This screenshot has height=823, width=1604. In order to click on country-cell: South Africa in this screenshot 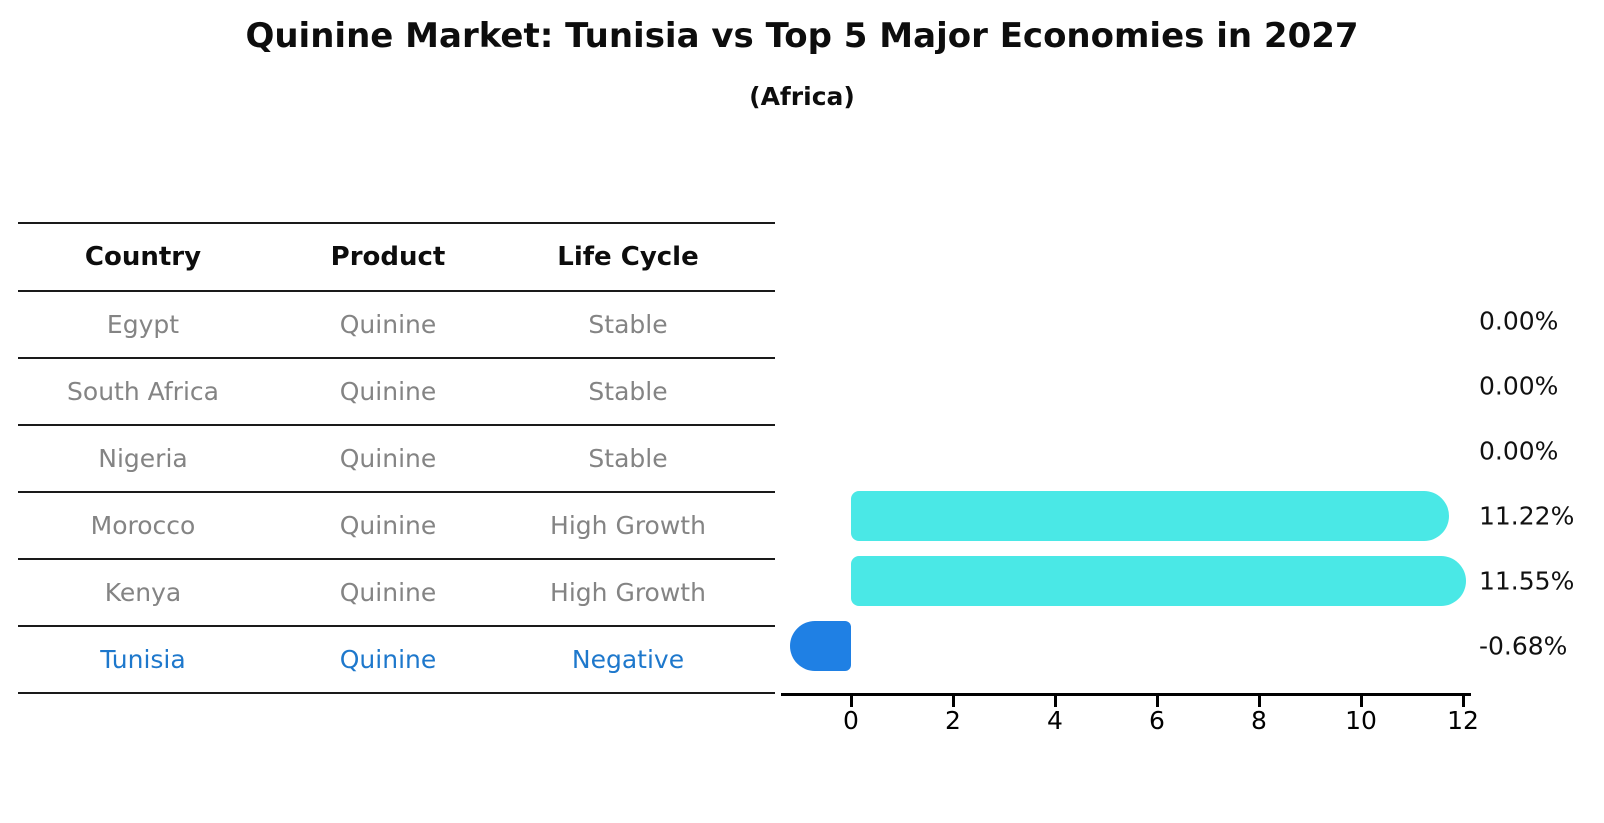, I will do `click(143, 391)`.